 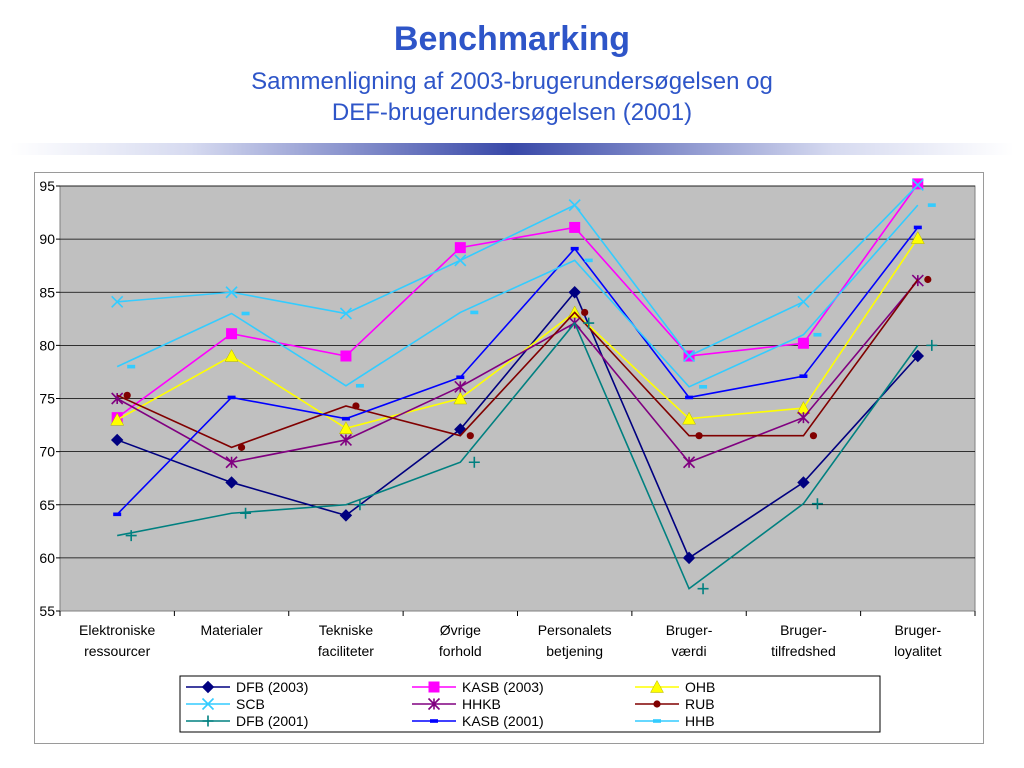 I want to click on legend-item: KASB (2001), so click(x=478, y=721).